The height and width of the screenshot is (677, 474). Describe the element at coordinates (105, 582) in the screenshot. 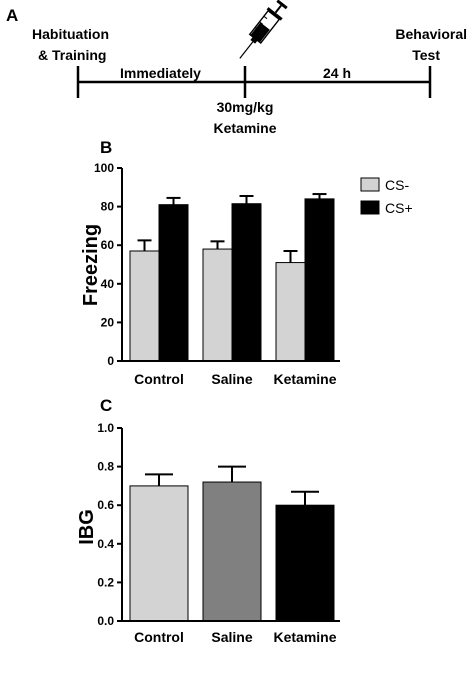

I see `c-y-tick-label: 0.2` at that location.